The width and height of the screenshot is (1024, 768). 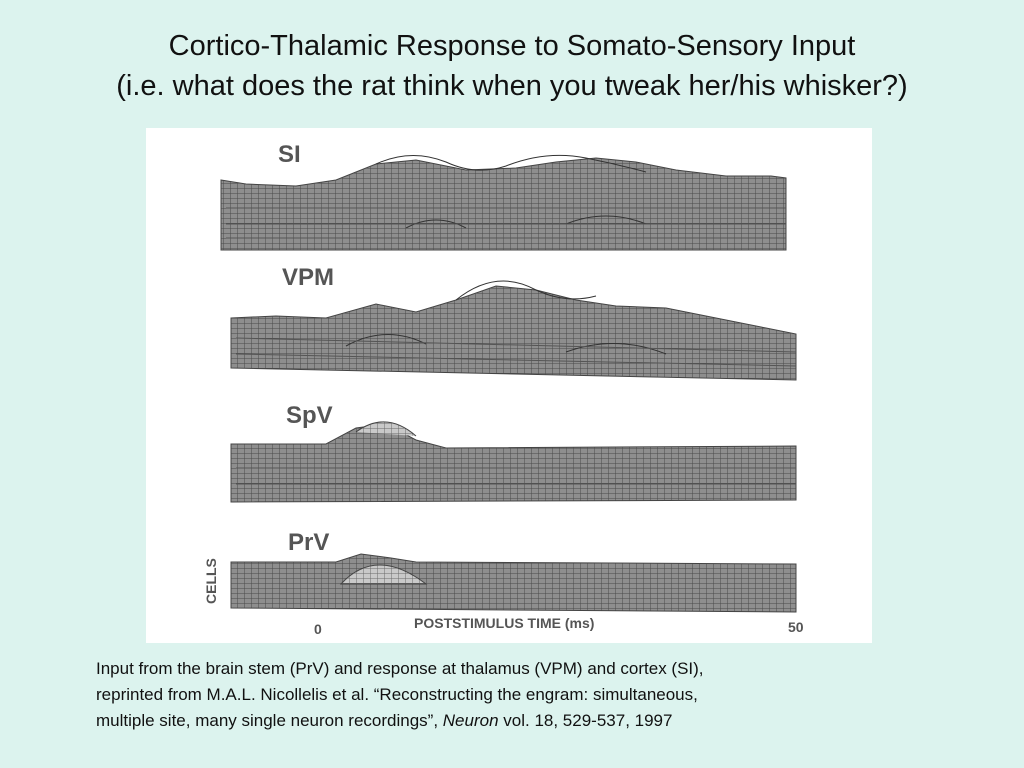 I want to click on surface-spv, so click(x=513, y=463).